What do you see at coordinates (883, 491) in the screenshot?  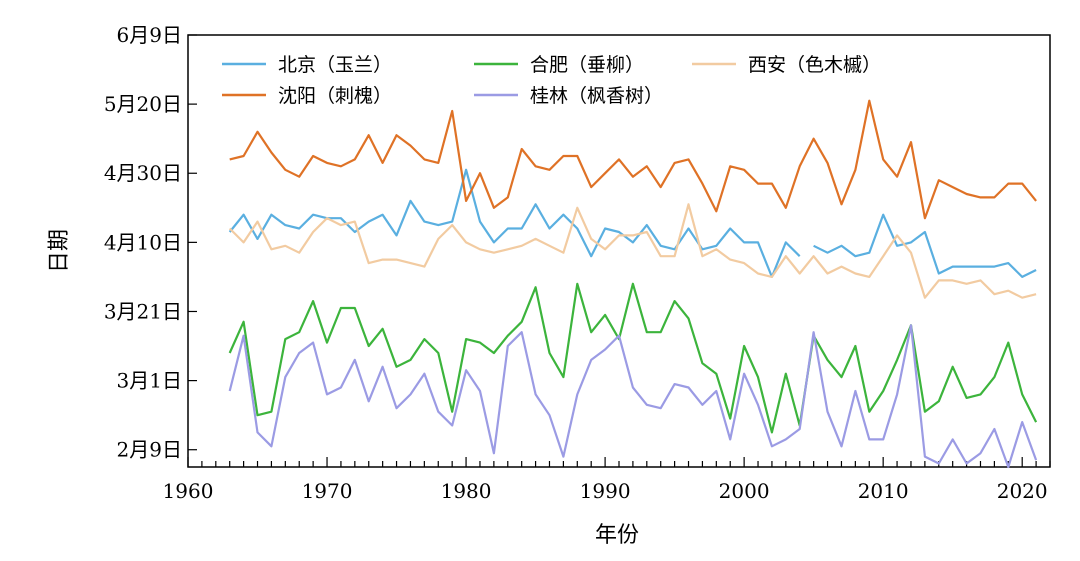 I see `x-tick-label: 2010` at bounding box center [883, 491].